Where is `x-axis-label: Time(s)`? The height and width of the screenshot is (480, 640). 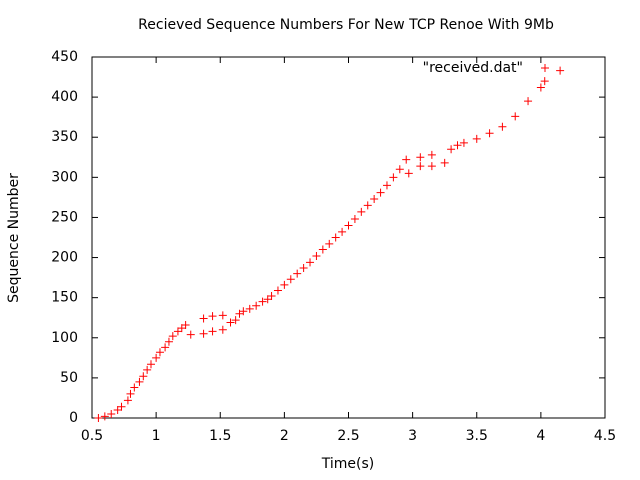 x-axis-label: Time(s) is located at coordinates (347, 464).